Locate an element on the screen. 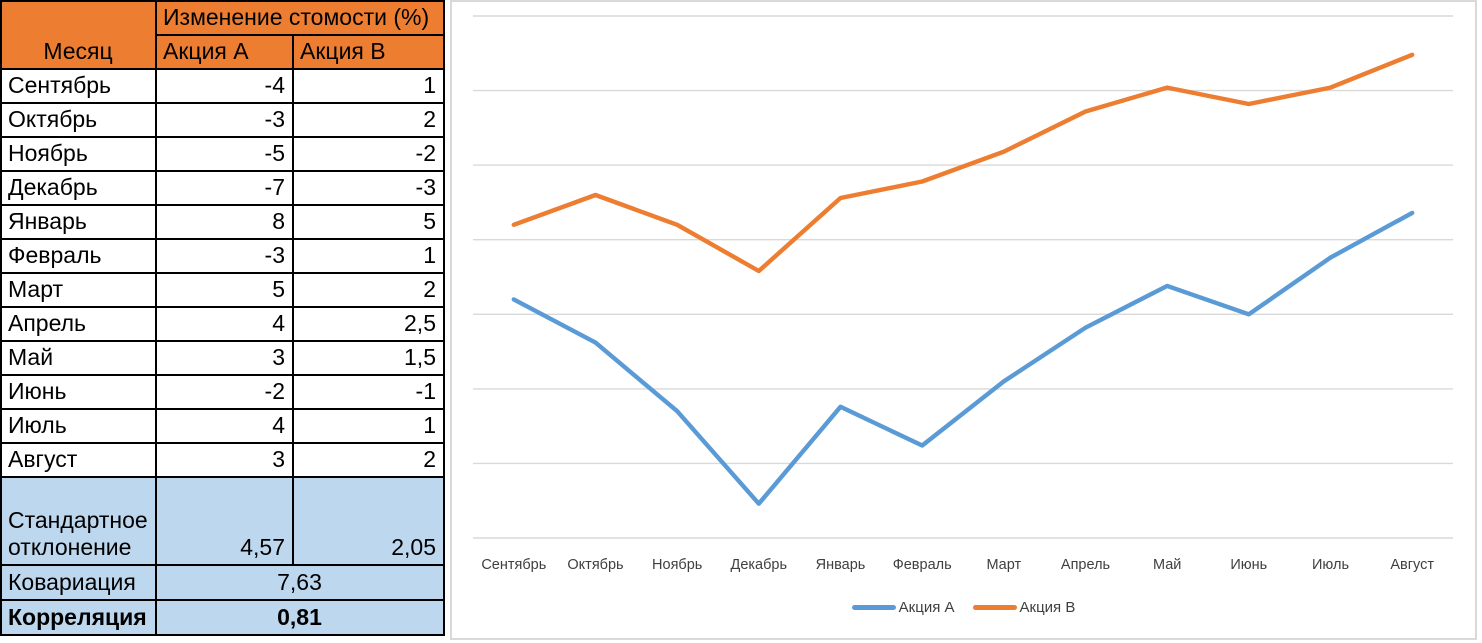 This screenshot has width=1482, height=643. legend-label: Акция B is located at coordinates (1047, 607).